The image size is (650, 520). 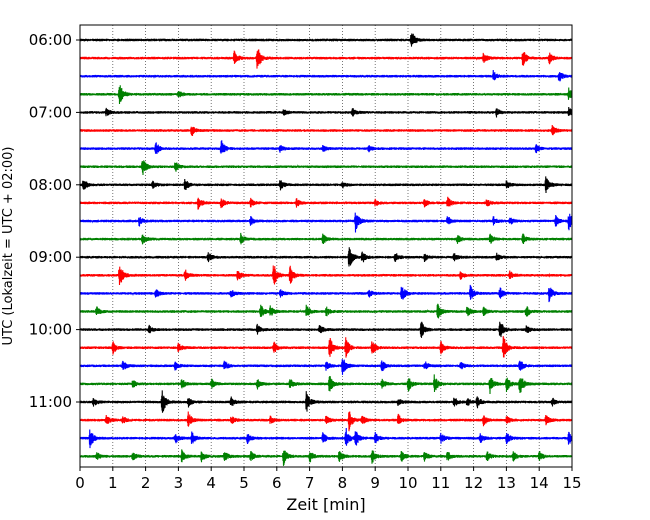 What do you see at coordinates (473, 483) in the screenshot?
I see `x-tick-label: 12` at bounding box center [473, 483].